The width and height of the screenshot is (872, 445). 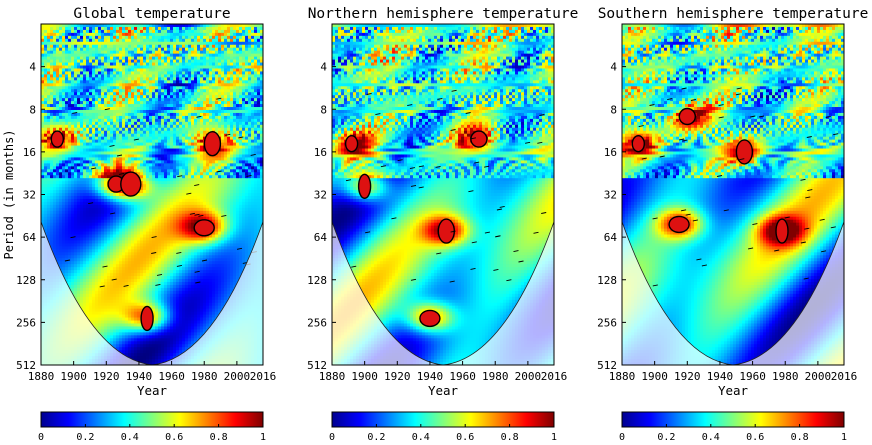 I want to click on chart-title: Northern hemisphere temperature, so click(x=443, y=14).